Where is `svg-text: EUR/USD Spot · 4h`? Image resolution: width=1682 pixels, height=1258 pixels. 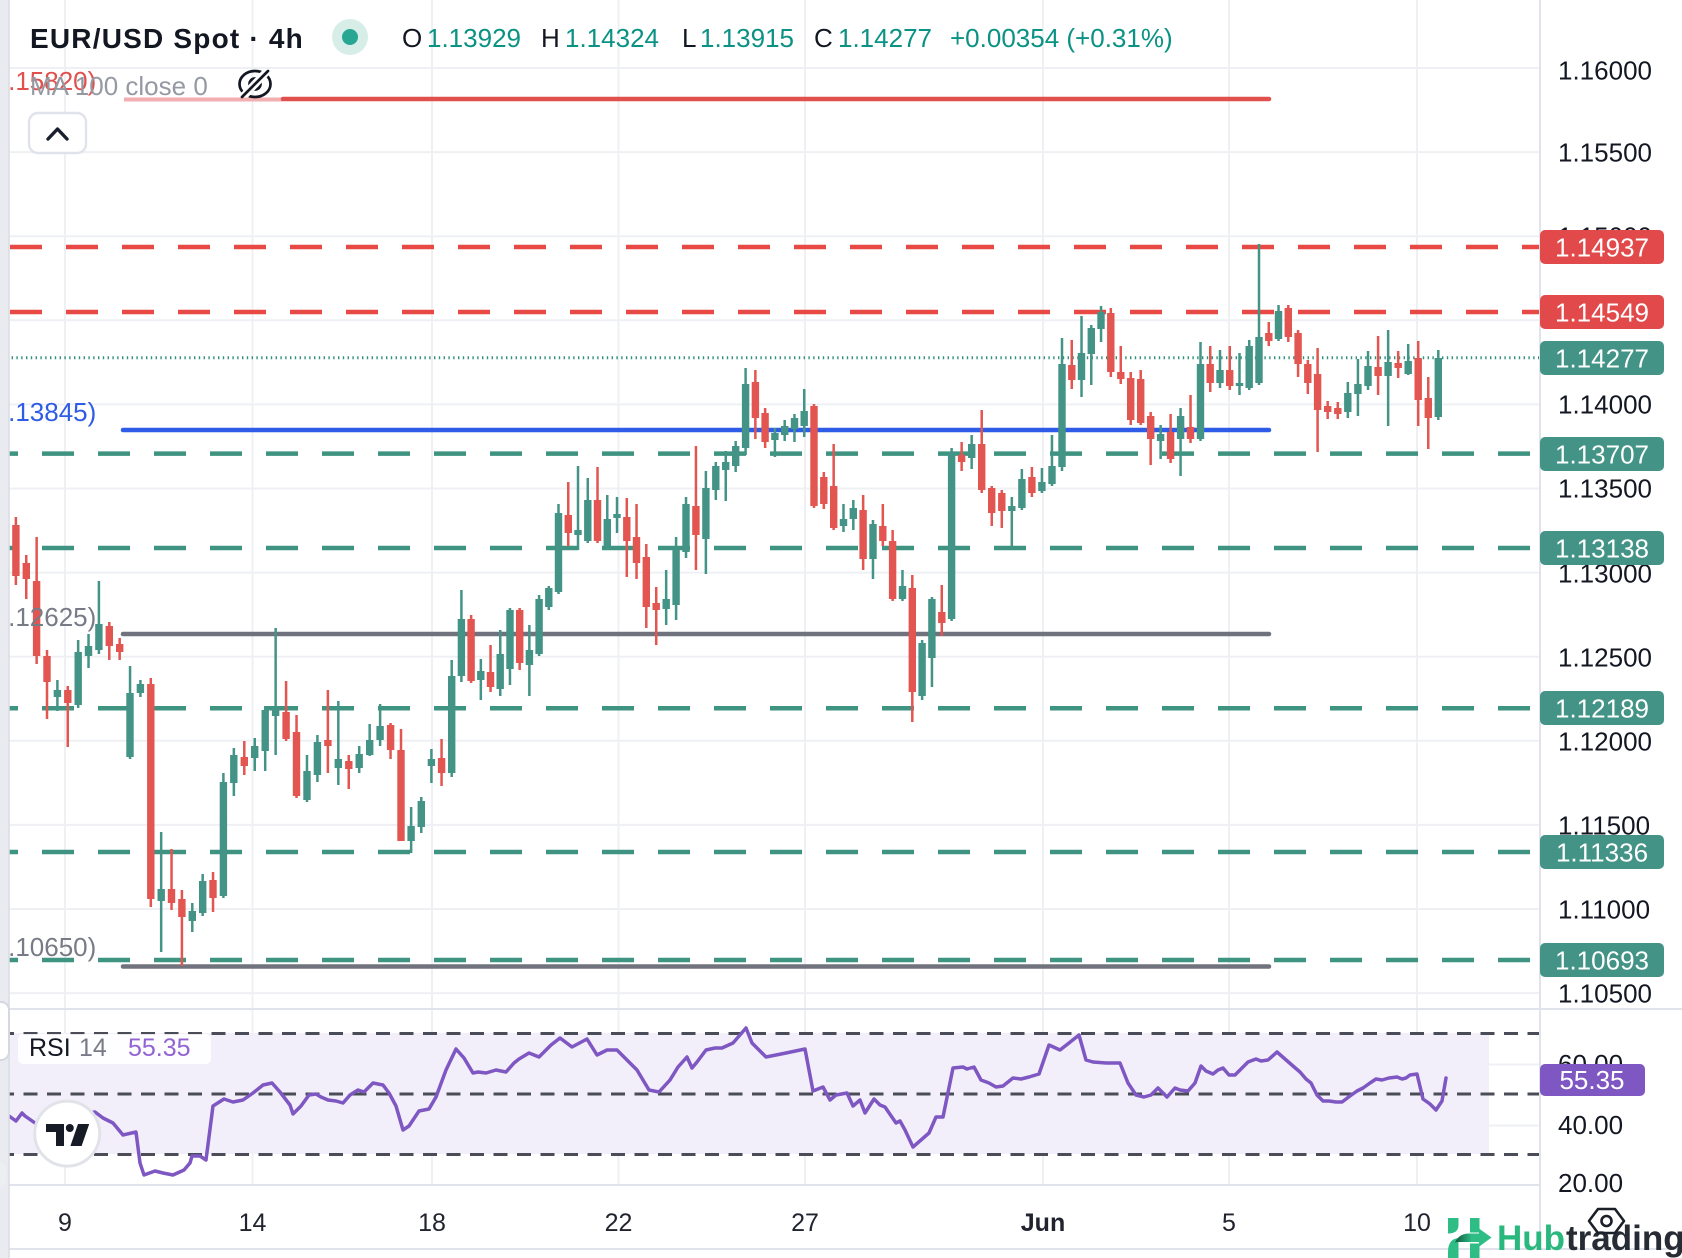 svg-text: EUR/USD Spot · 4h is located at coordinates (167, 38).